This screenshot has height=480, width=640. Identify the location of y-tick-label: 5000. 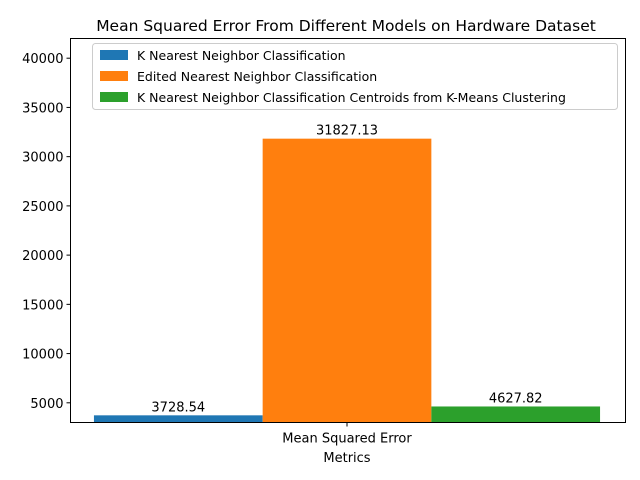
(46, 404).